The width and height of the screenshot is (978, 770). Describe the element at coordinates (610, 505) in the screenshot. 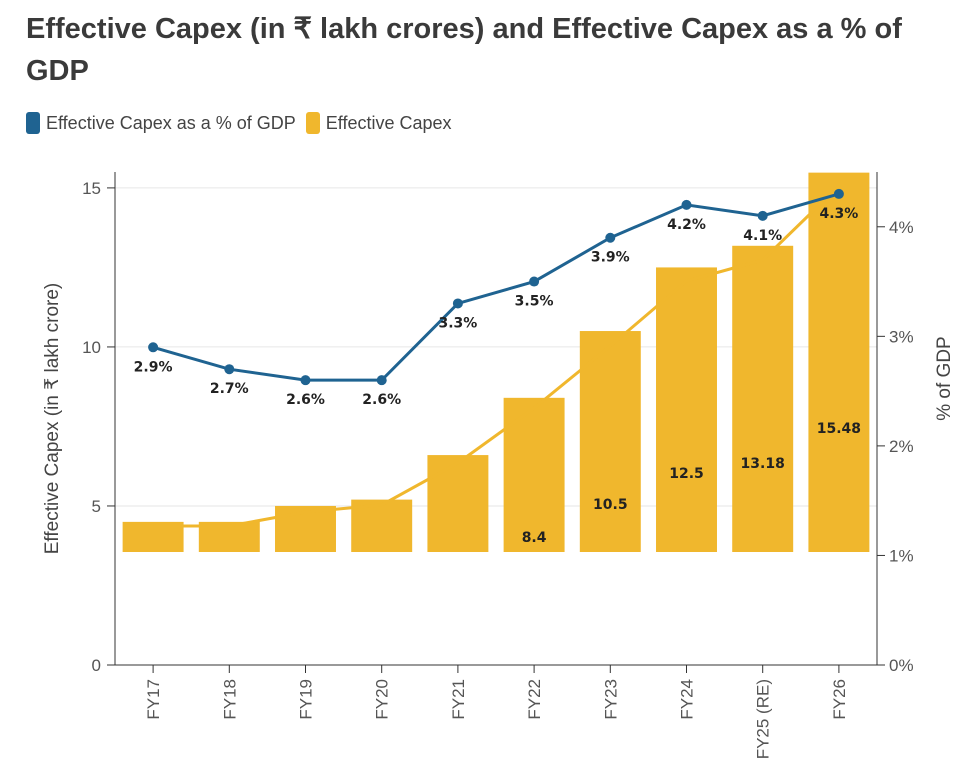

I see `bar-label-FY23: 10.5` at that location.